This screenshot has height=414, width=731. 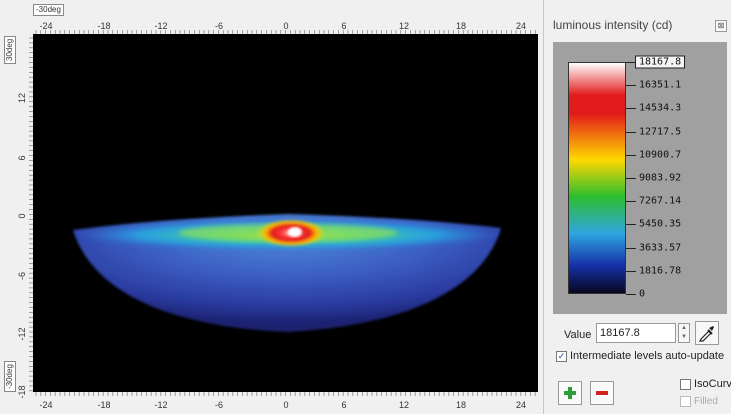 I want to click on bottom-axis-ruler, so click(x=285, y=402).